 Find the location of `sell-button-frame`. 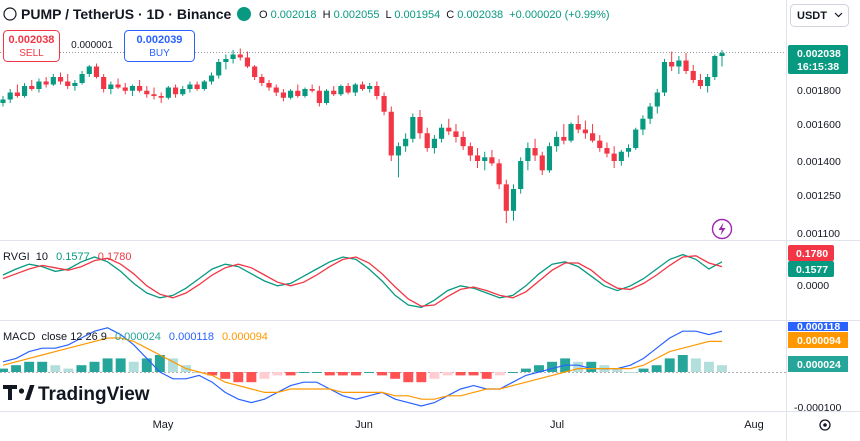

sell-button-frame is located at coordinates (31, 46).